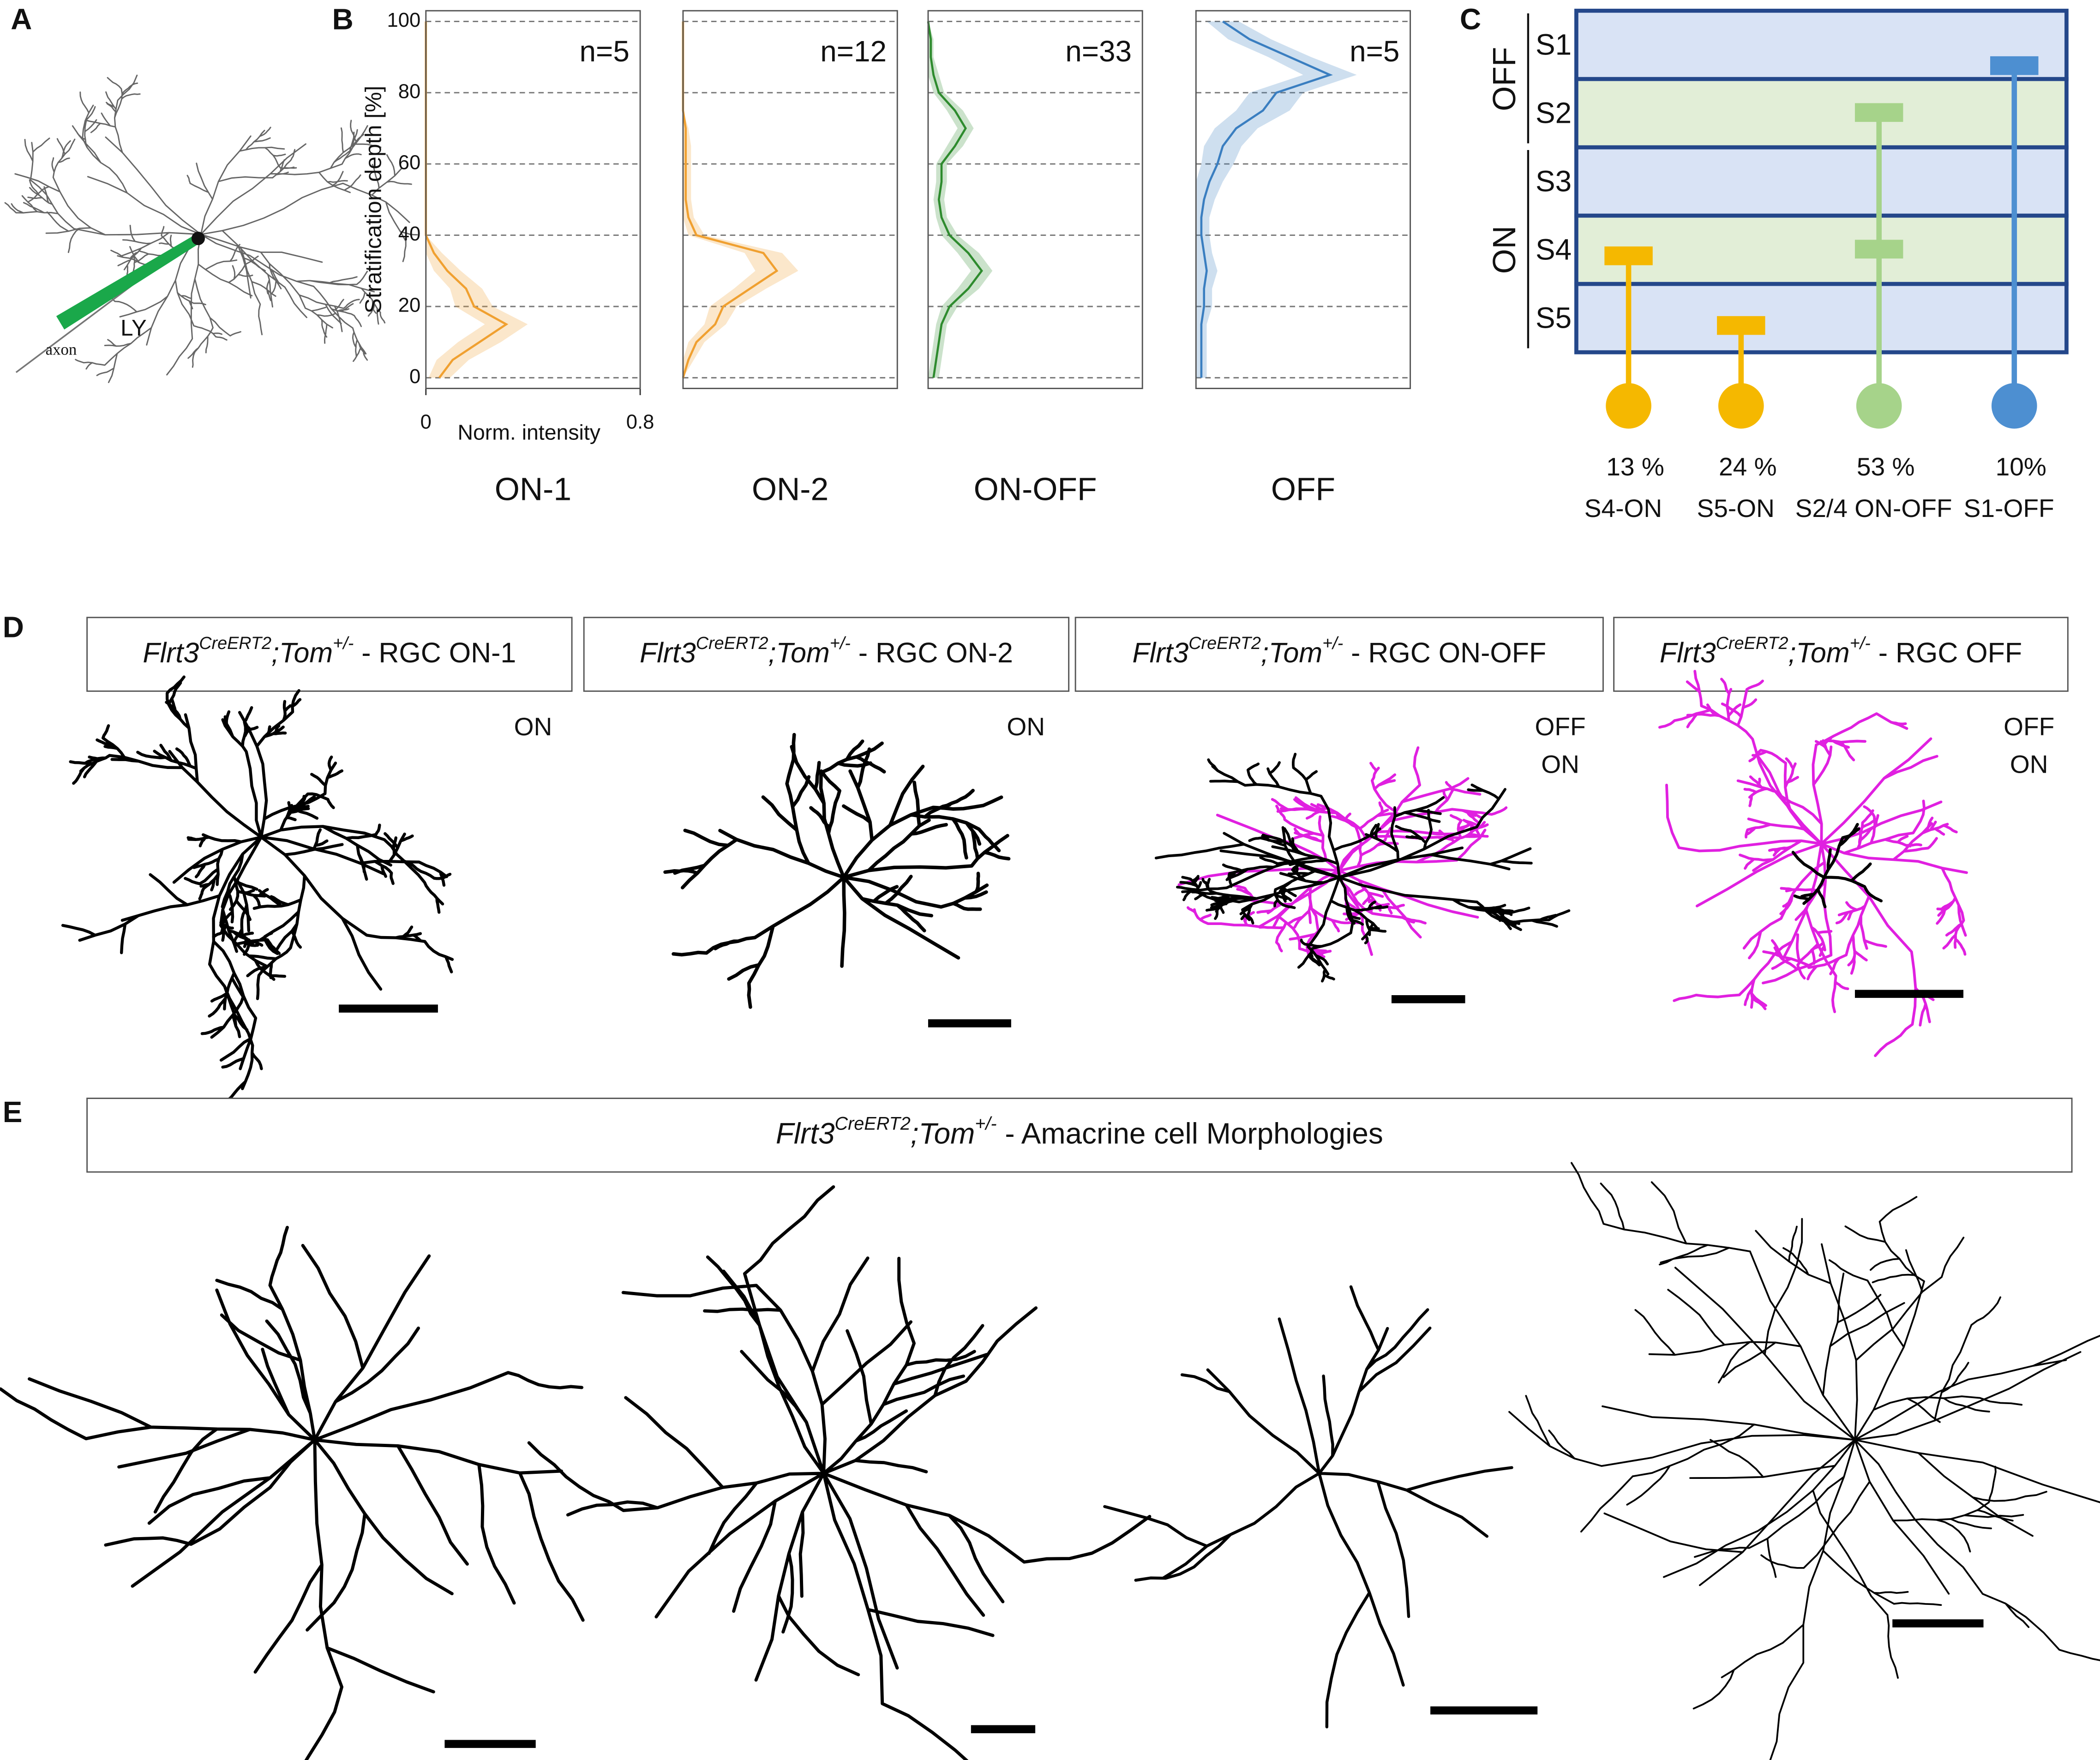 Image resolution: width=2100 pixels, height=1760 pixels. What do you see at coordinates (1623, 509) in the screenshot?
I see `cell-type: S4-ON` at bounding box center [1623, 509].